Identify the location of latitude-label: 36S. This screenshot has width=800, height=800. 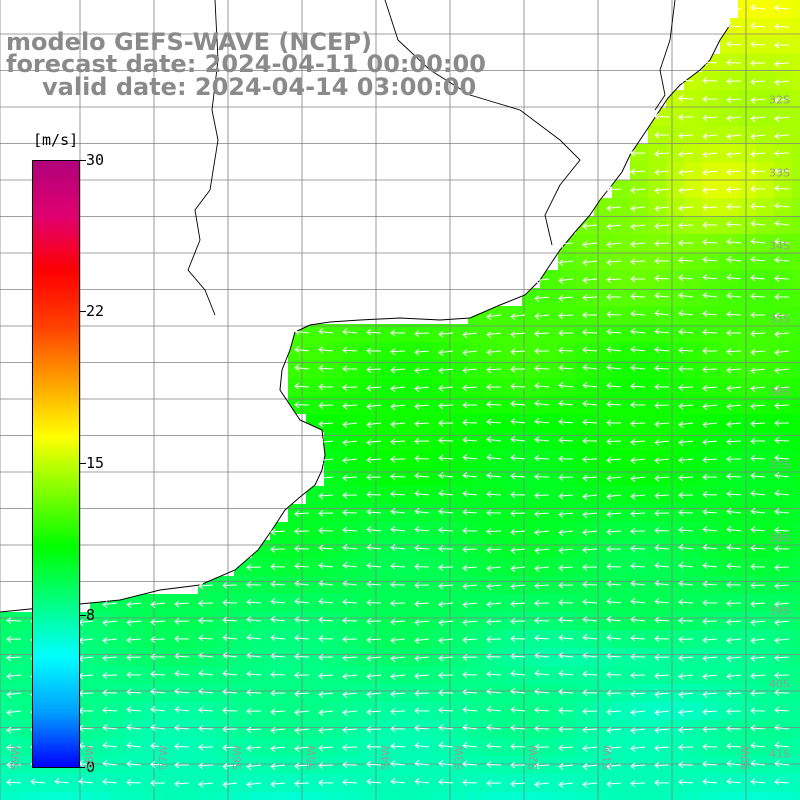
(779, 392).